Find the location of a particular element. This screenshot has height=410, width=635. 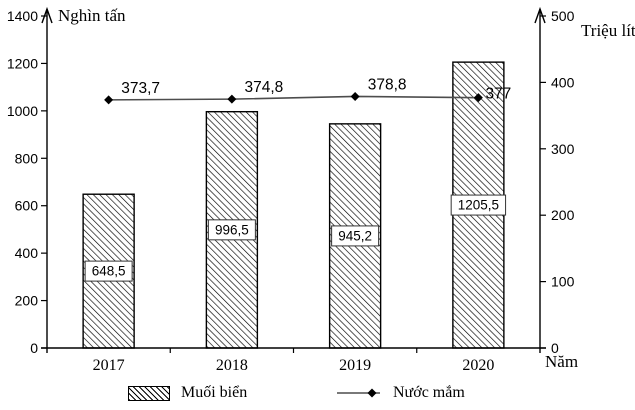

legend-item-nuoc-mam: Nước mắm is located at coordinates (400, 393).